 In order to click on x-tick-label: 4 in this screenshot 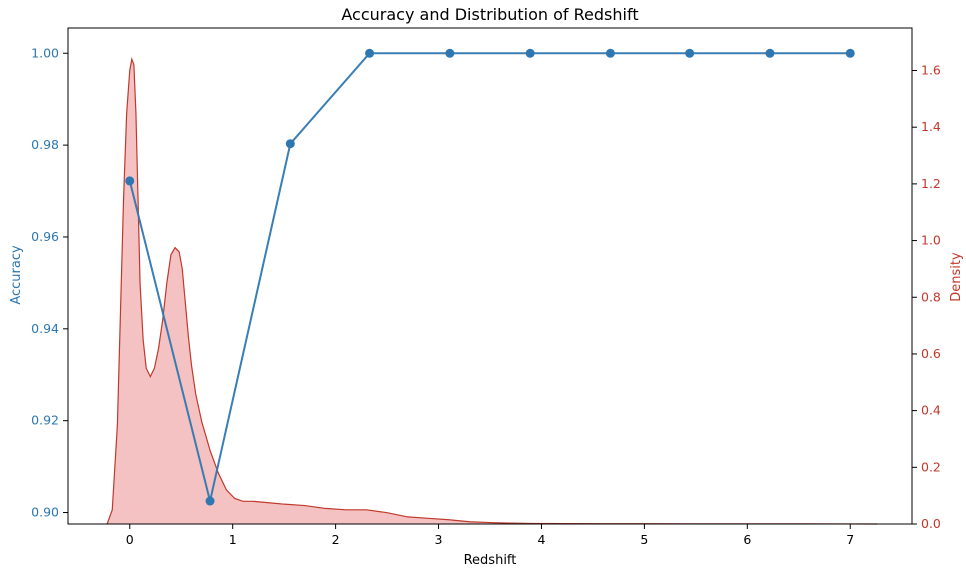, I will do `click(541, 539)`.